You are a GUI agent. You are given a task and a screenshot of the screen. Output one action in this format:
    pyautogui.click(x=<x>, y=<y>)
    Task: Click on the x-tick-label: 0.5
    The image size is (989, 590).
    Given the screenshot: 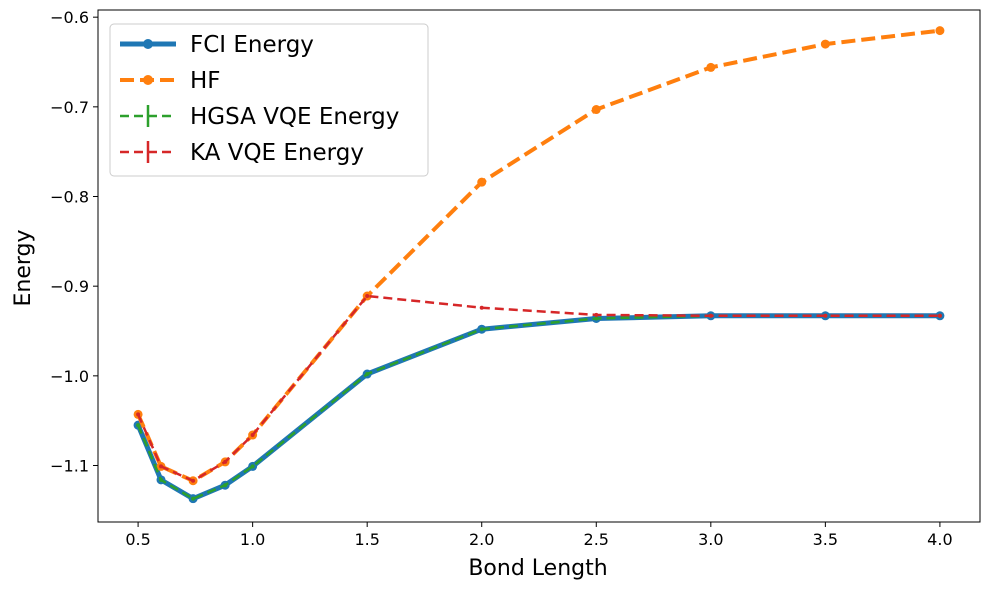 What is the action you would take?
    pyautogui.click(x=137, y=539)
    